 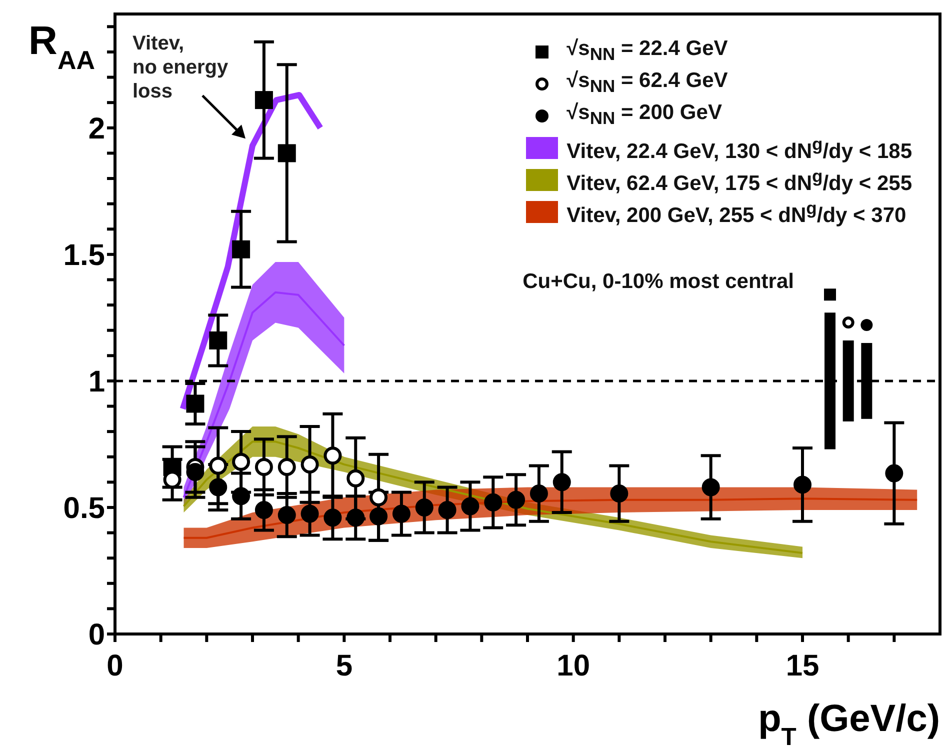 What do you see at coordinates (96, 635) in the screenshot?
I see `y-tick-label: 0` at bounding box center [96, 635].